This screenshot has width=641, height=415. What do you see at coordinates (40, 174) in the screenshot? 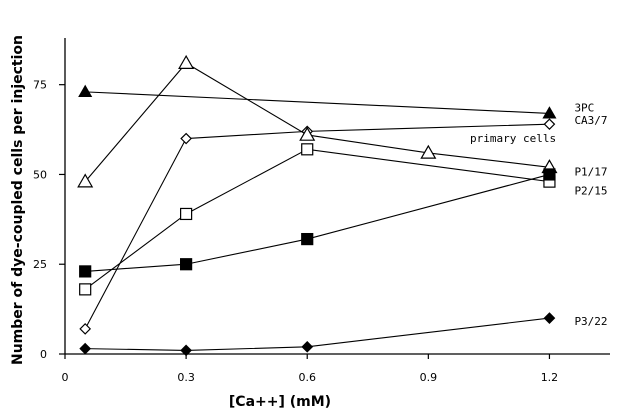
I see `y-tick-label: 50` at bounding box center [40, 174].